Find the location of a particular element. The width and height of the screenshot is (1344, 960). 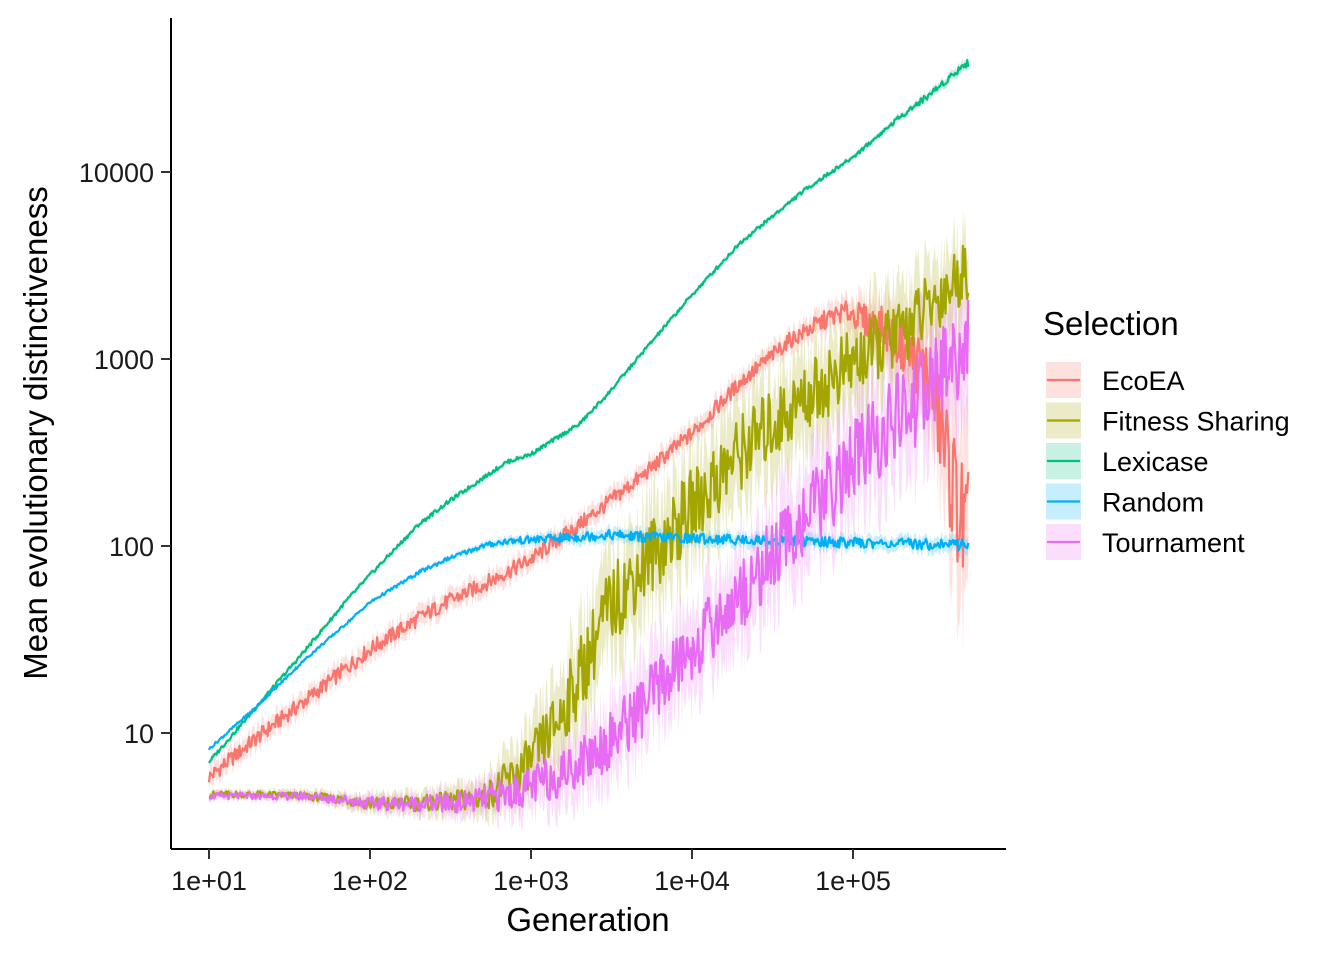

y-axis-ticks: 10 100 1000 10000 is located at coordinates (125, 453).